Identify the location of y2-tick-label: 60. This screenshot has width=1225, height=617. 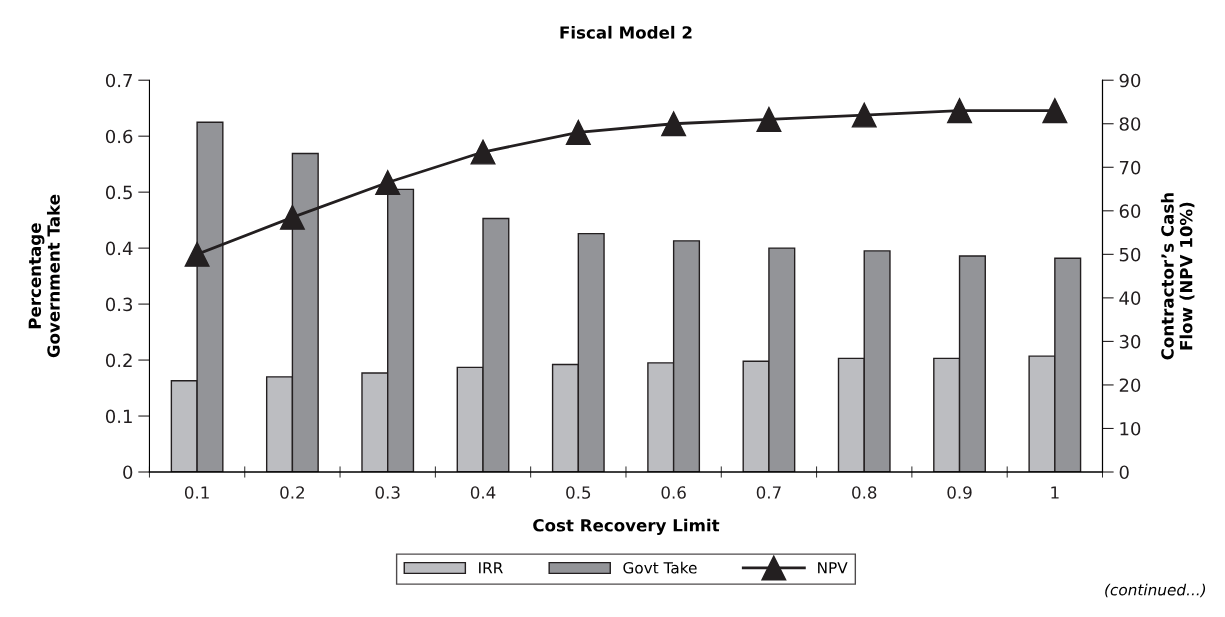
(1130, 211).